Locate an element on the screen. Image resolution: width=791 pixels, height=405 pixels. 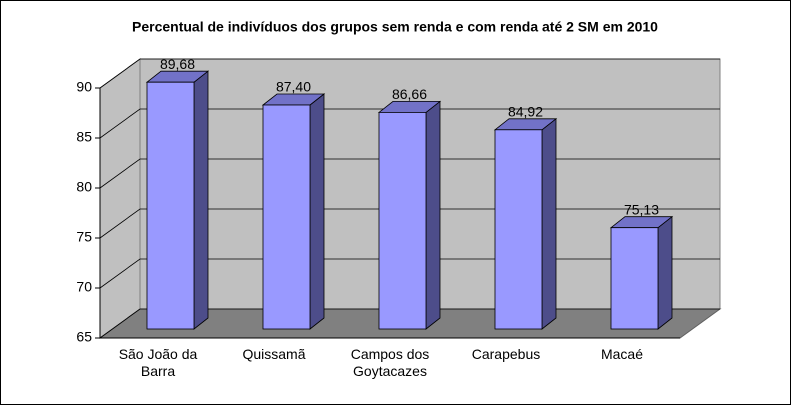
x-tick-label: Quissamã is located at coordinates (274, 354).